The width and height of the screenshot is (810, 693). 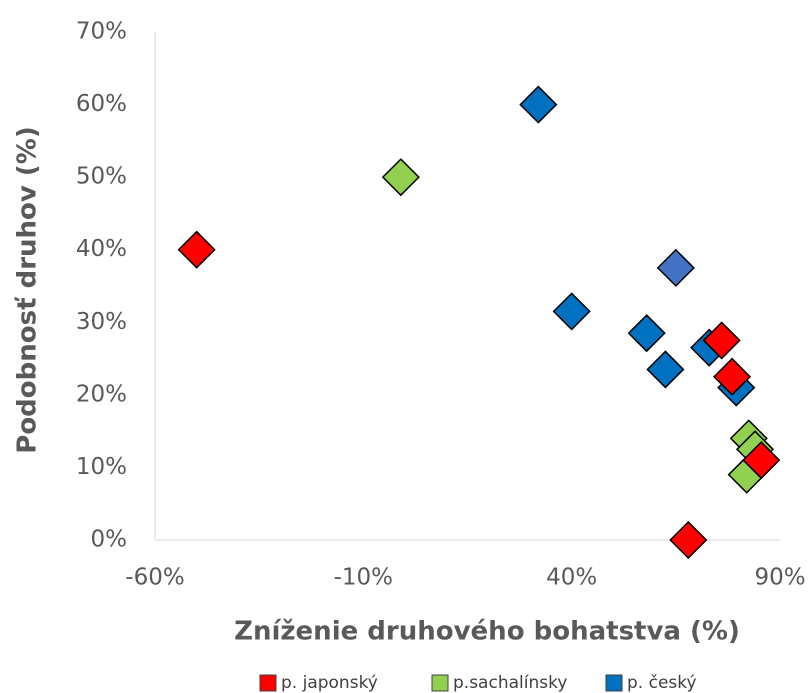 I want to click on y-tick-label: 30%, so click(x=101, y=322).